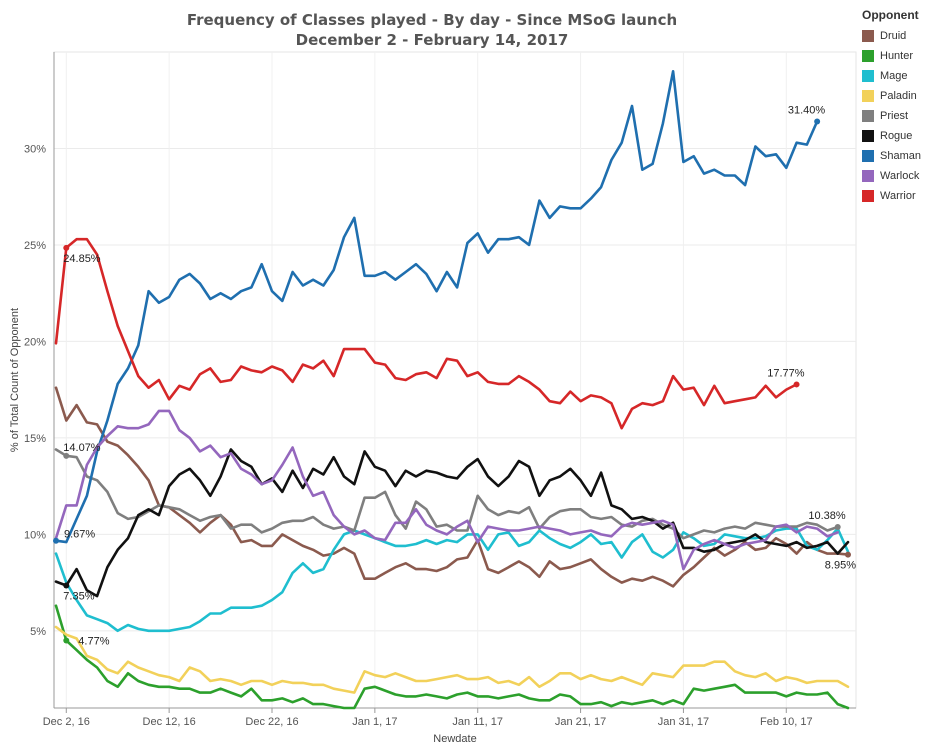 The height and width of the screenshot is (755, 944). I want to click on x-tick-label: Dec 12, 16, so click(169, 722).